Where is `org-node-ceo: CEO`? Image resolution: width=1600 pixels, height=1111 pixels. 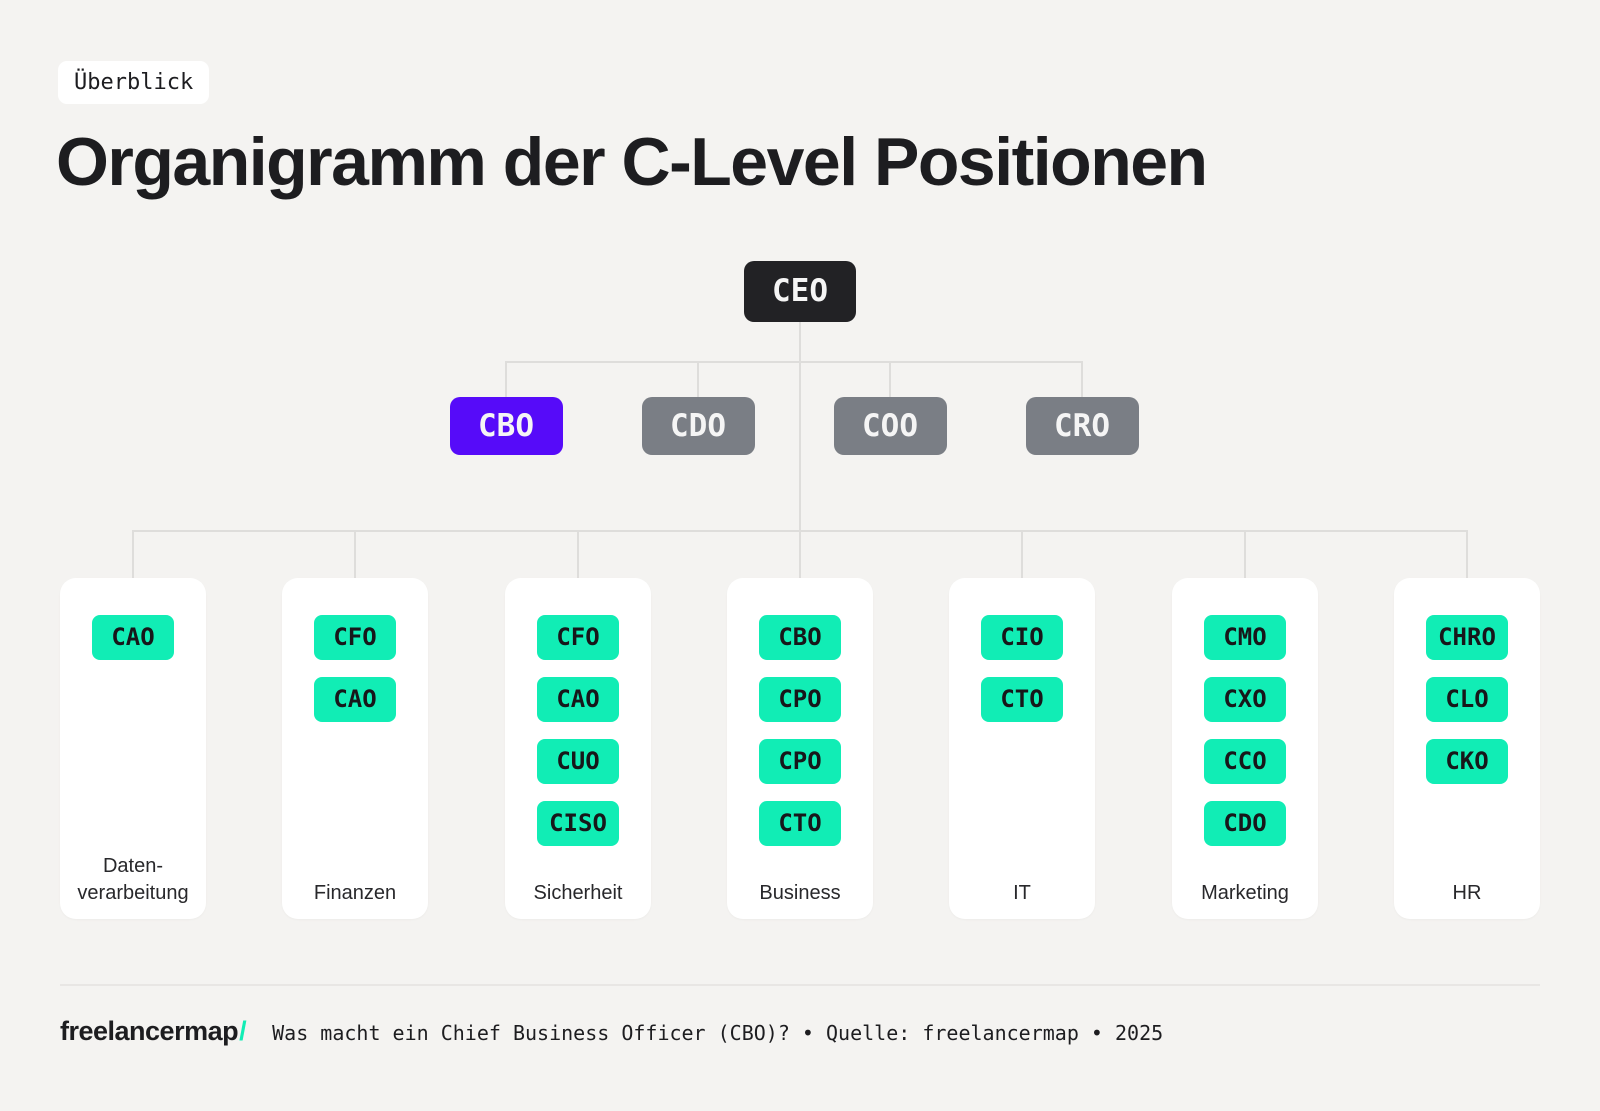 org-node-ceo: CEO is located at coordinates (800, 291).